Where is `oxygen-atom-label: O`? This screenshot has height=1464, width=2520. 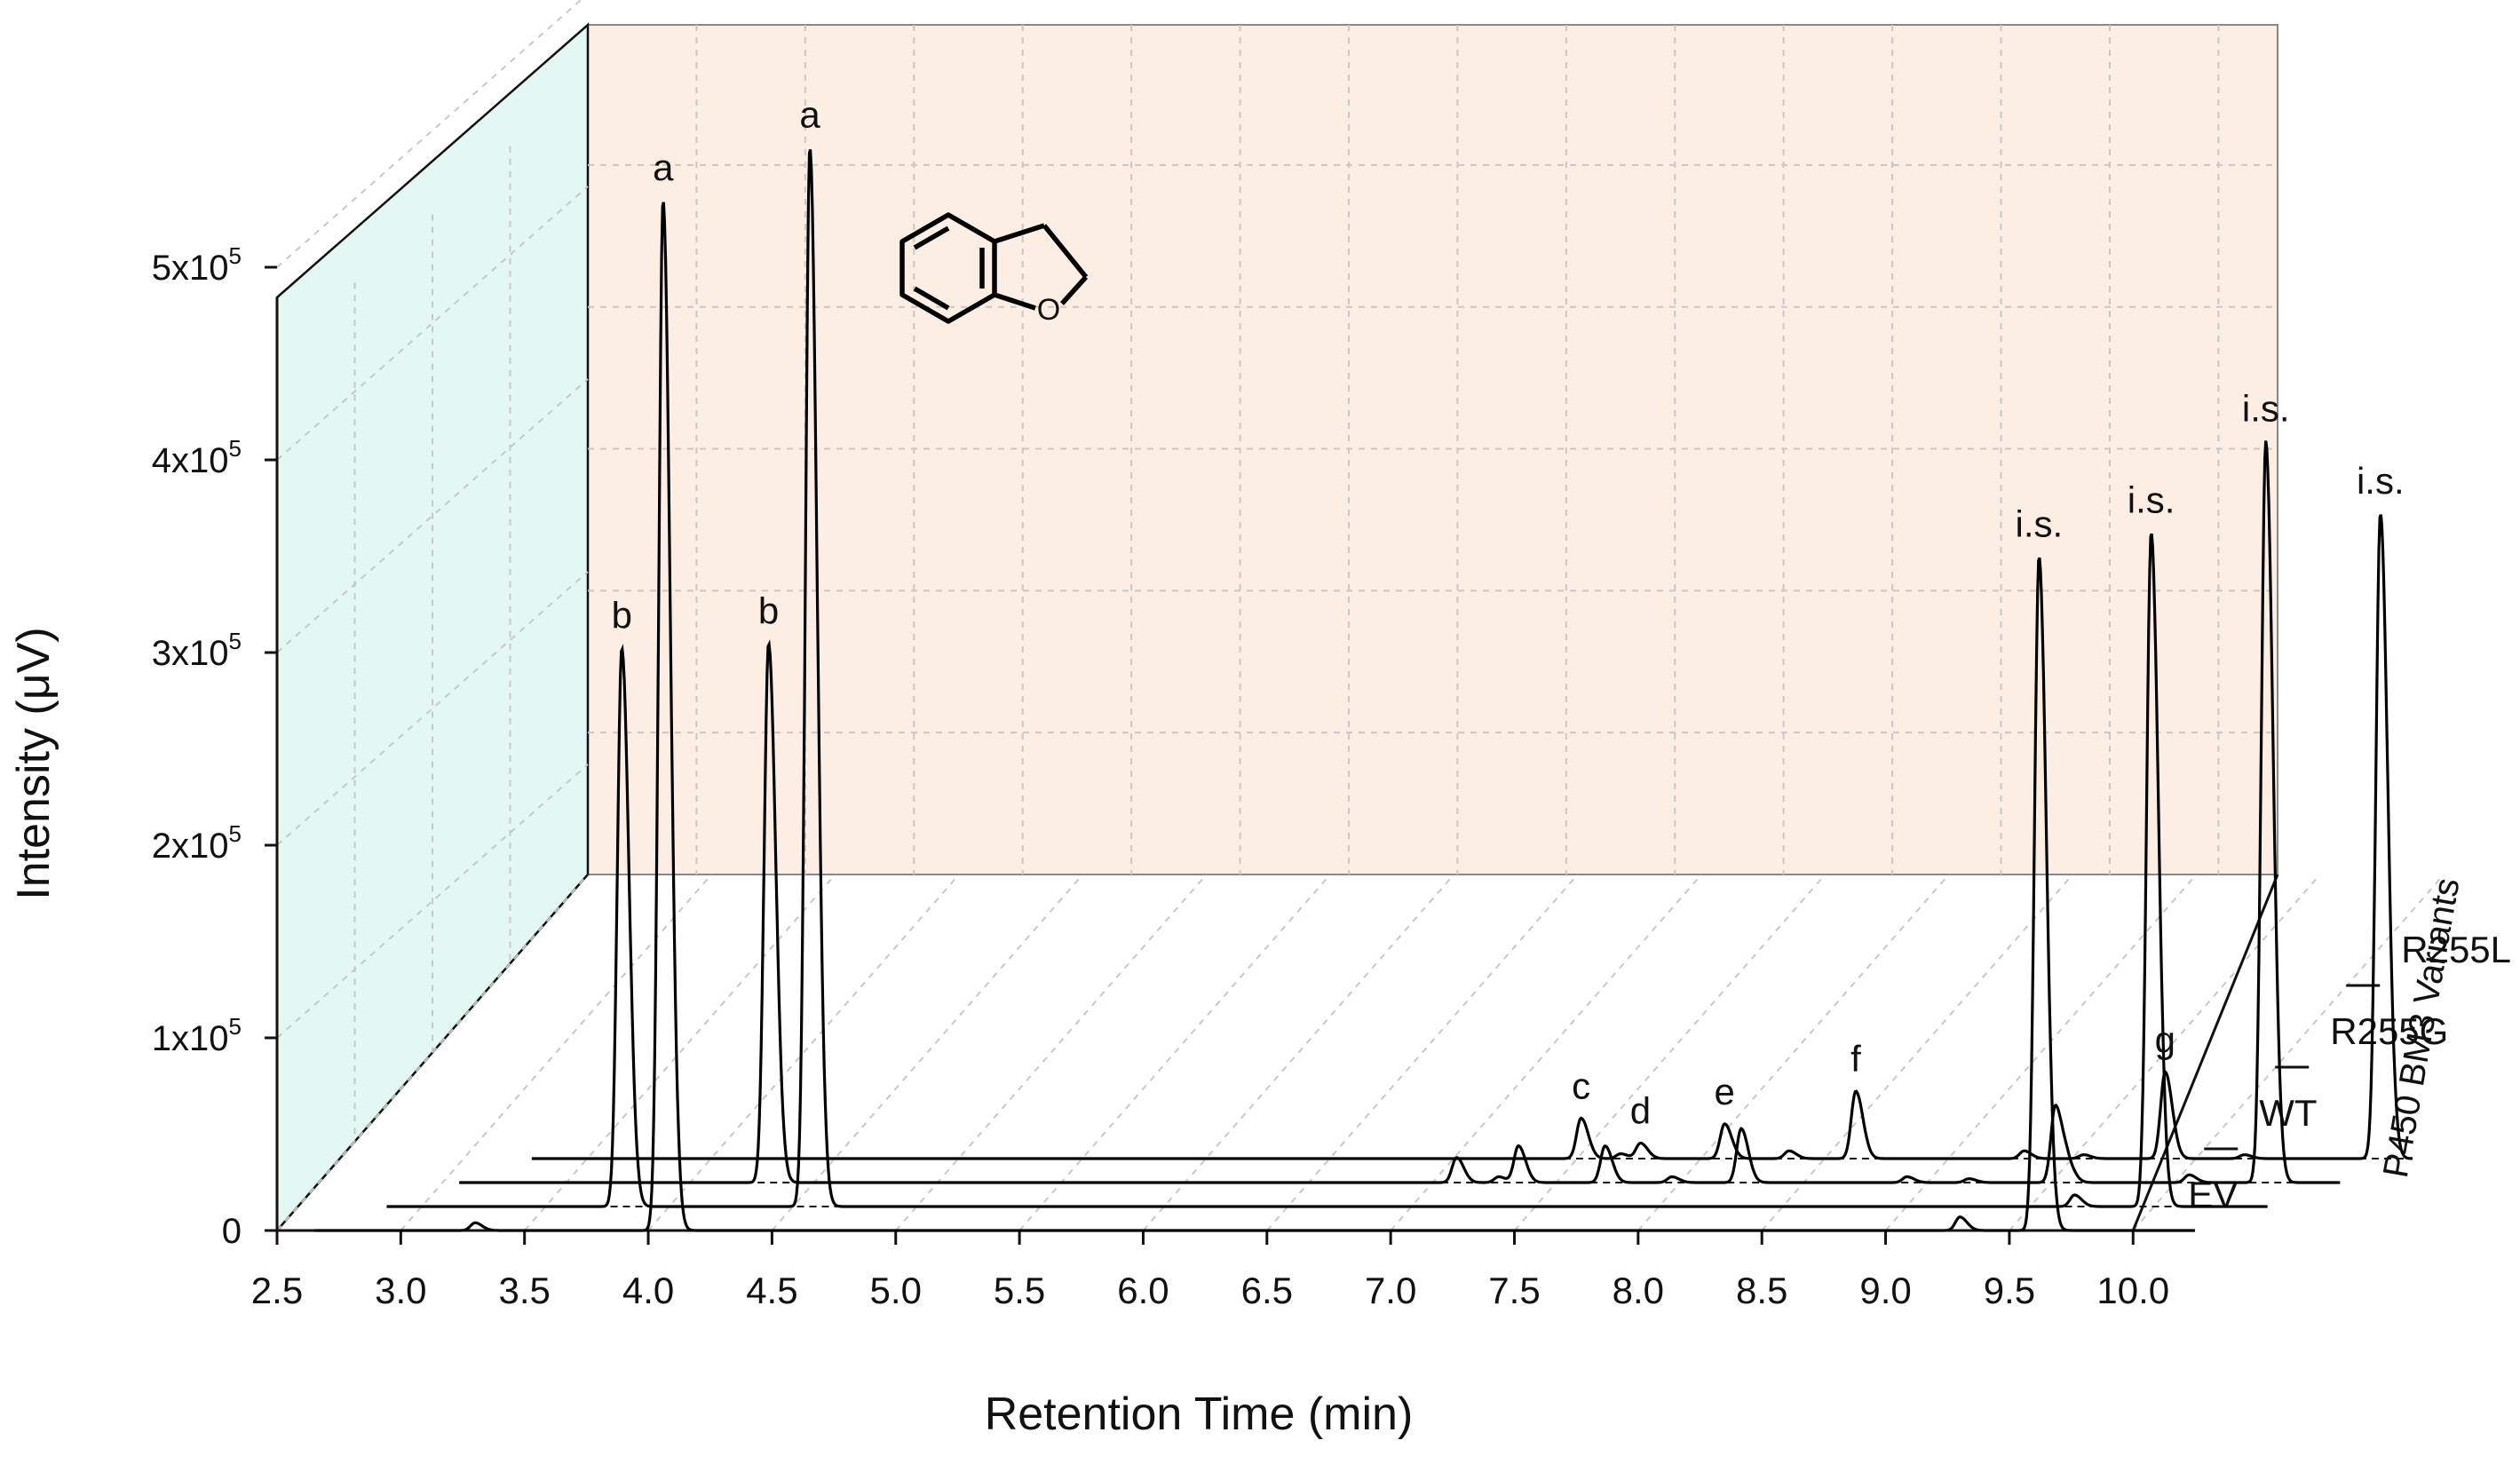
oxygen-atom-label: O is located at coordinates (1048, 310).